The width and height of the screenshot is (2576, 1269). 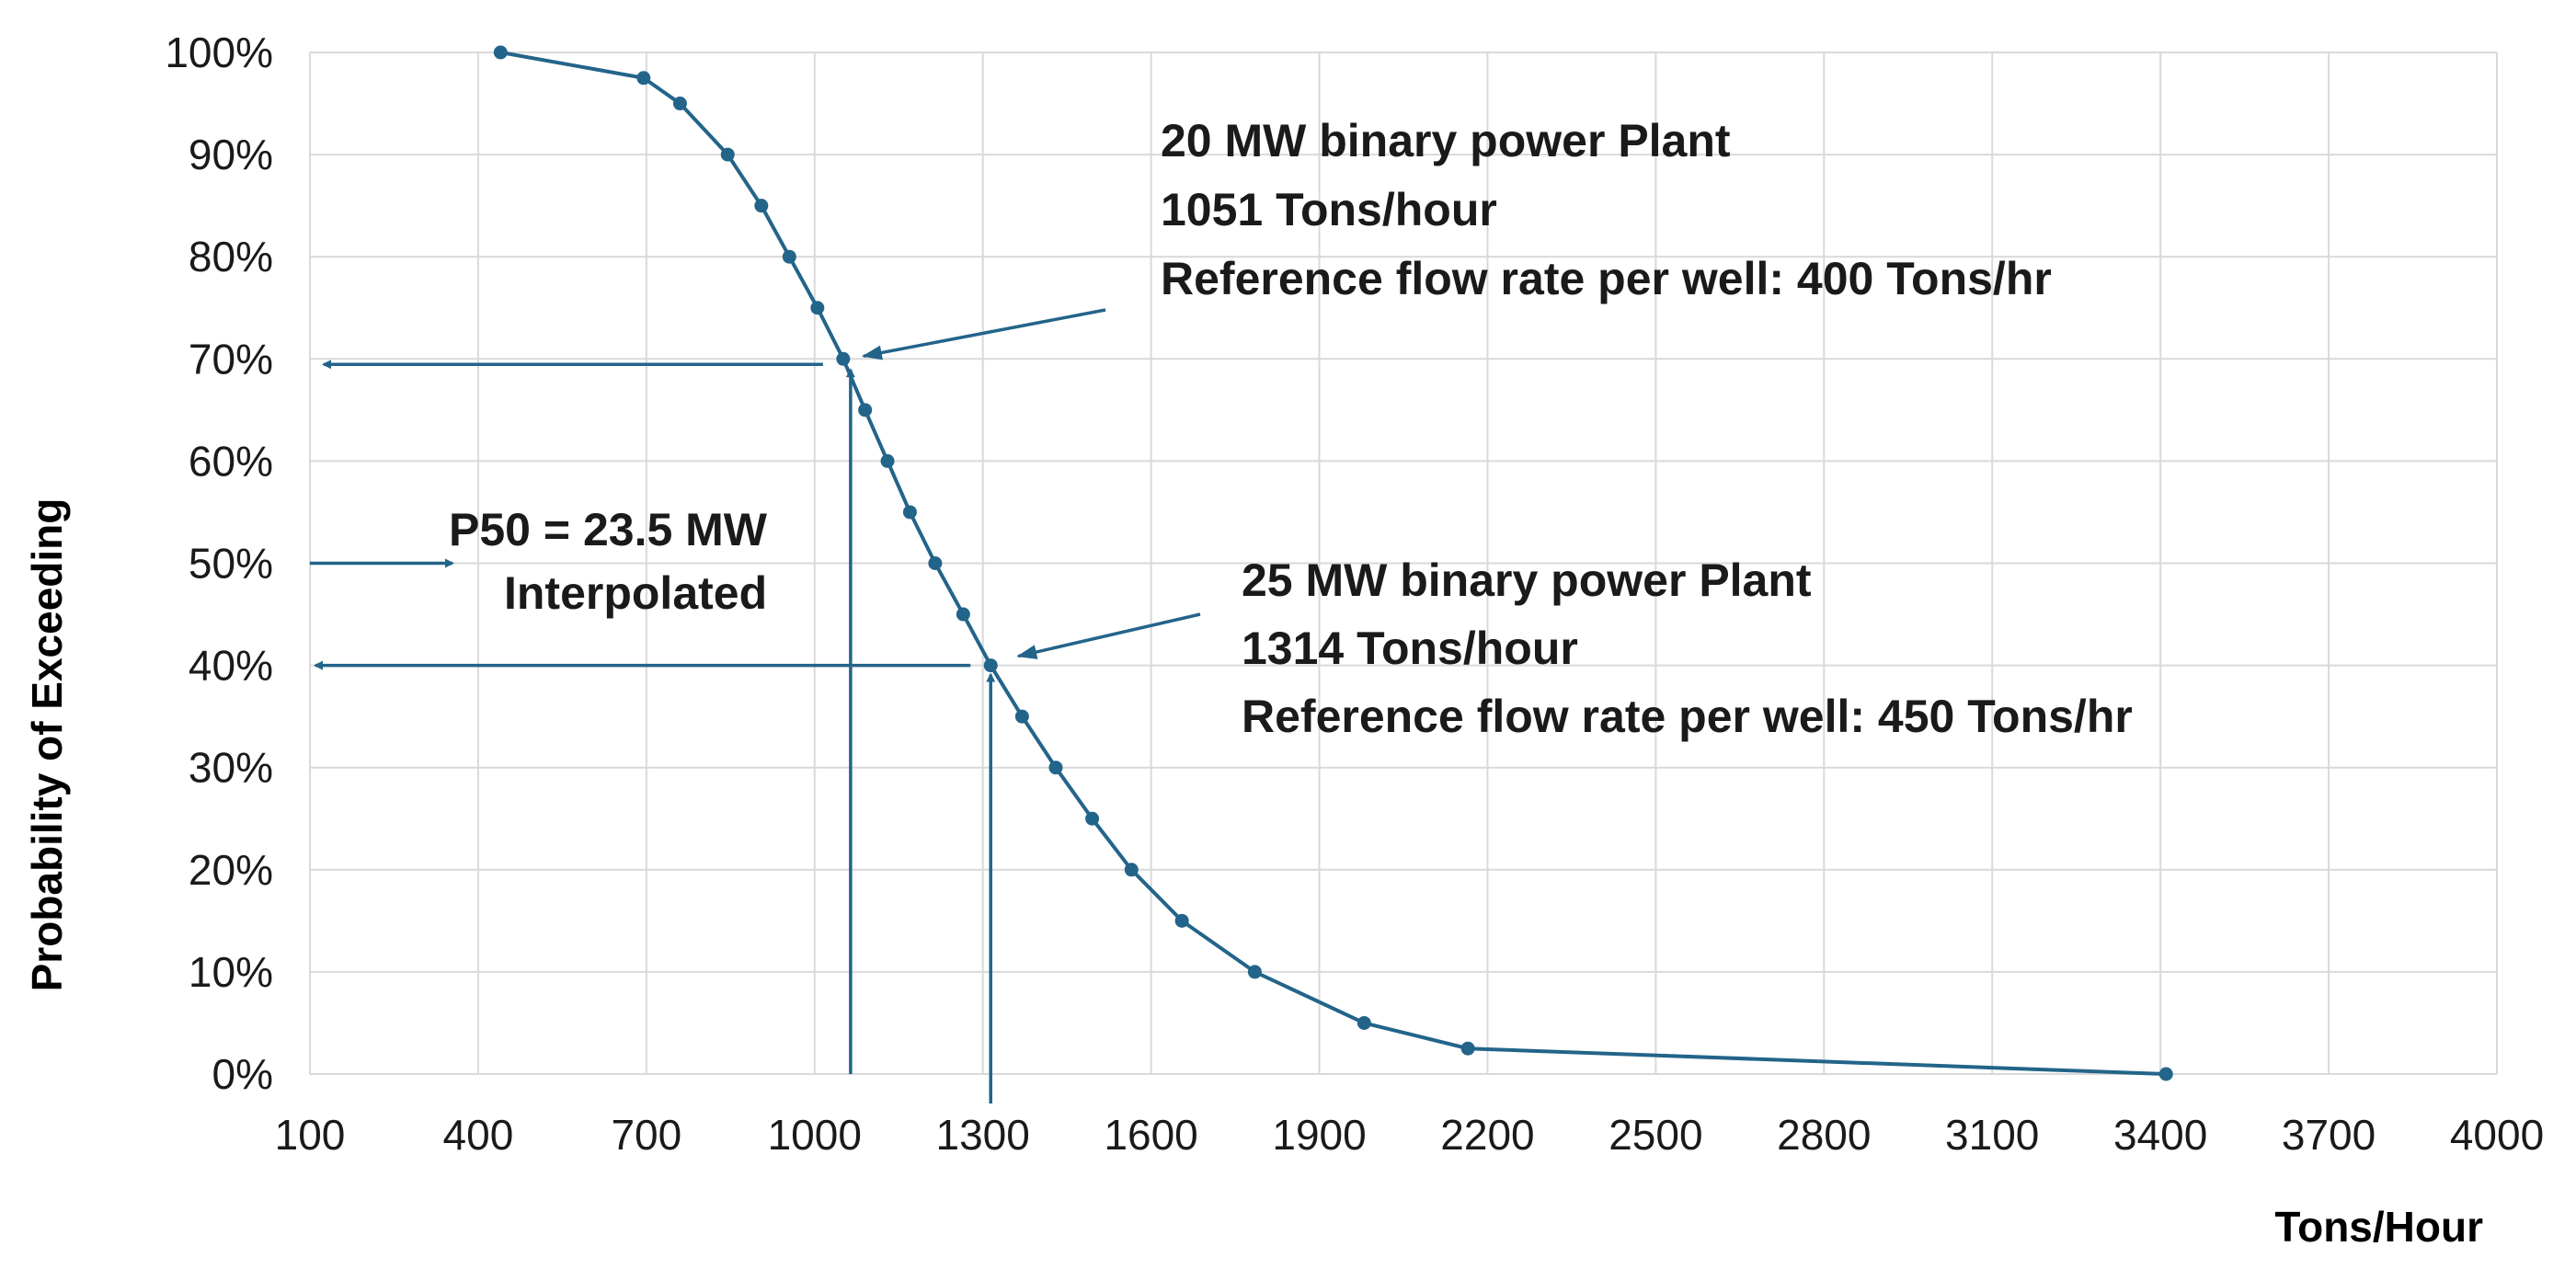 What do you see at coordinates (47, 745) in the screenshot?
I see `y-axis-title: Probability of Exceeding` at bounding box center [47, 745].